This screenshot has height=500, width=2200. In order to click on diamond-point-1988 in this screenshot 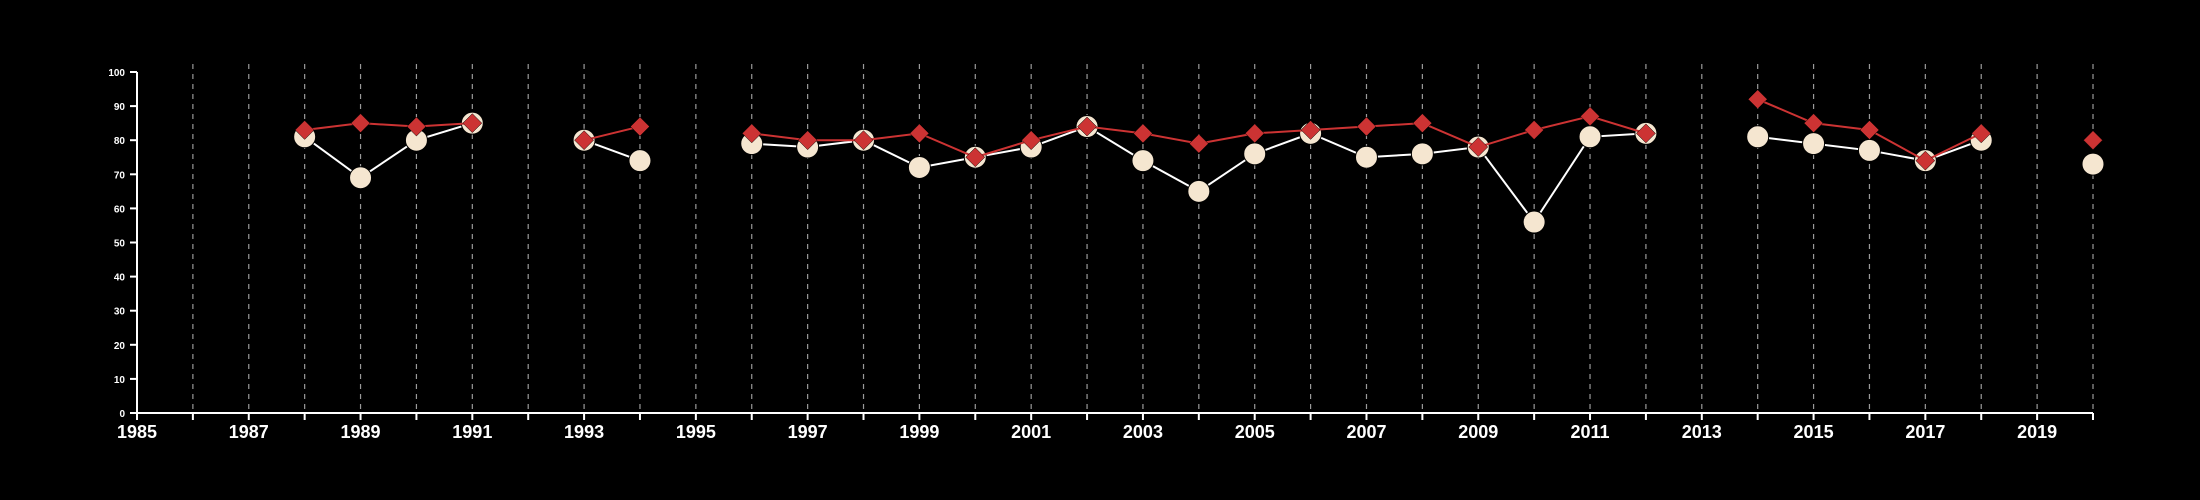, I will do `click(304, 130)`.